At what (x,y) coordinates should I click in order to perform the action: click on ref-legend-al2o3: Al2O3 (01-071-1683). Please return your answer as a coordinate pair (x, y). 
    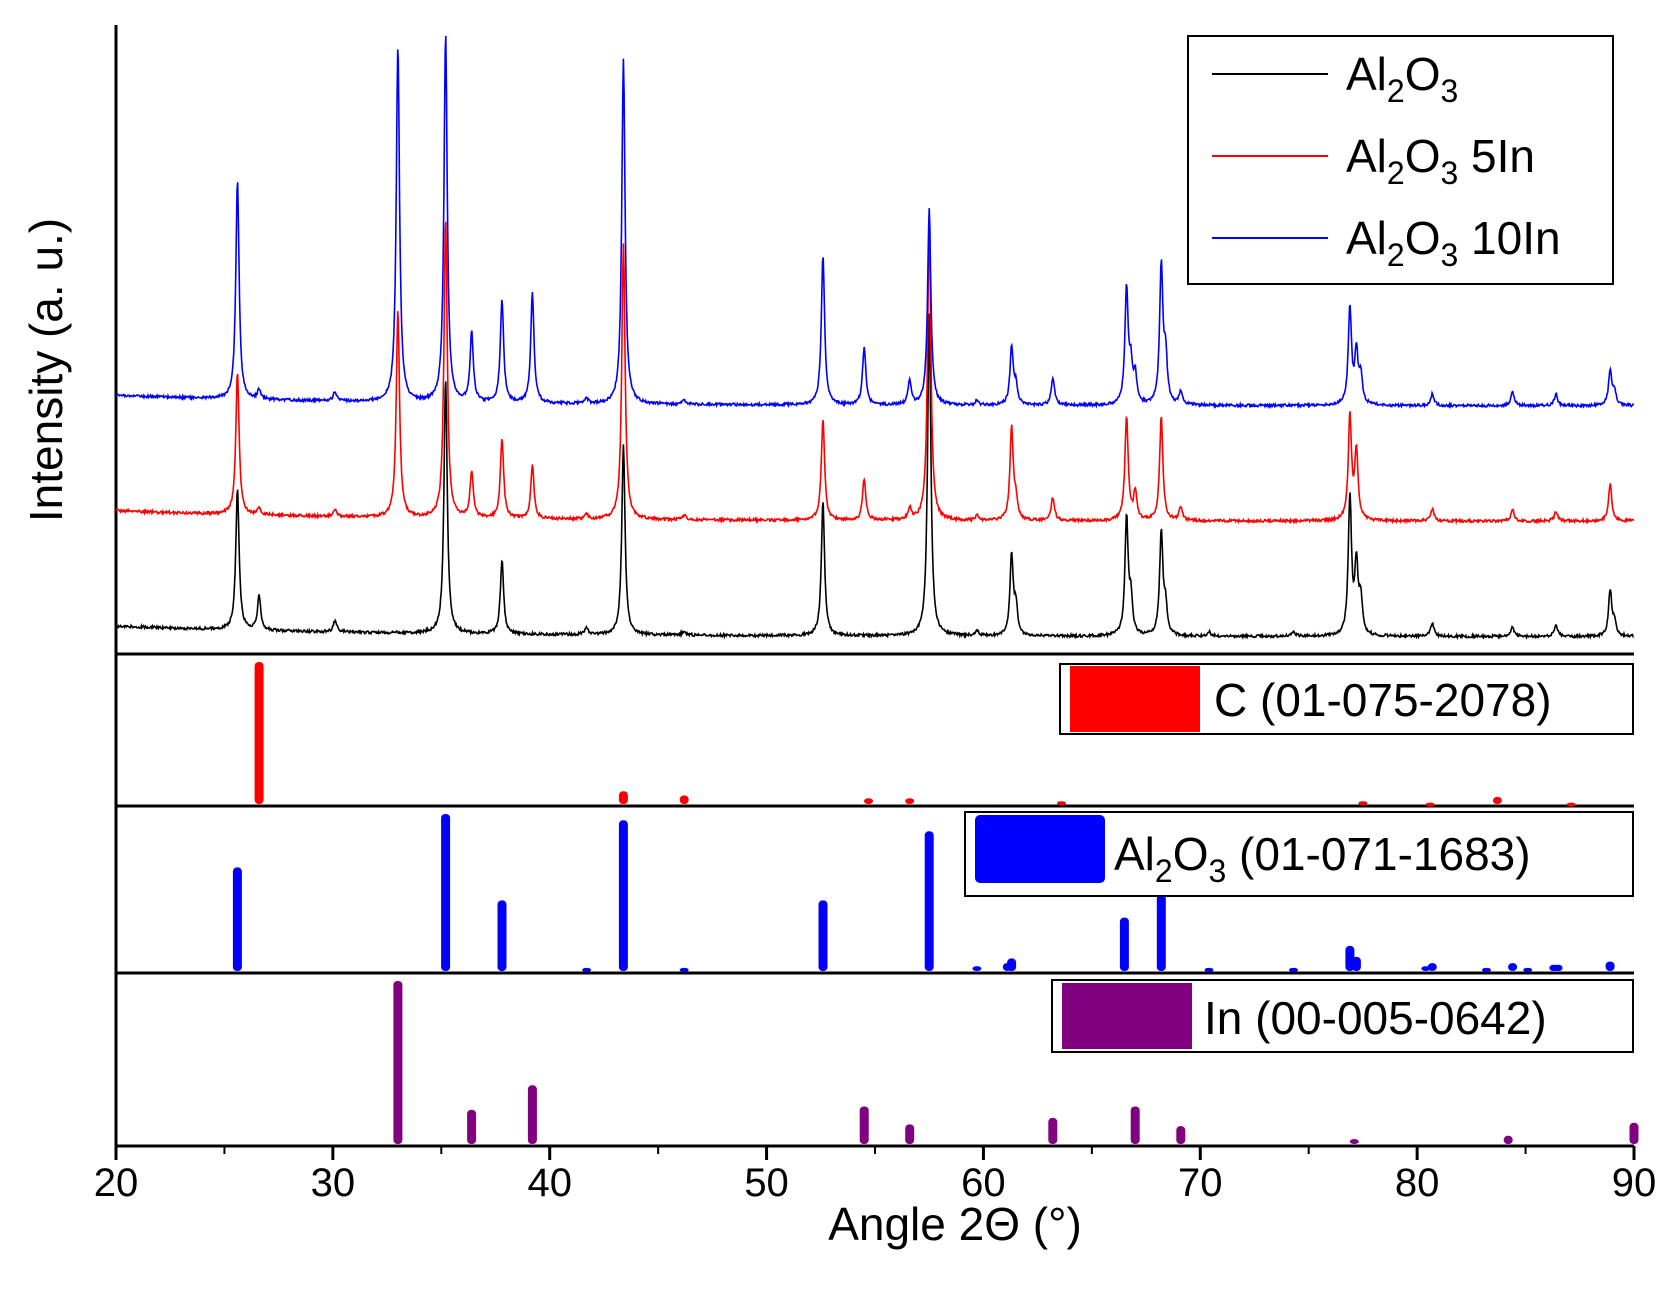
    Looking at the image, I should click on (1299, 854).